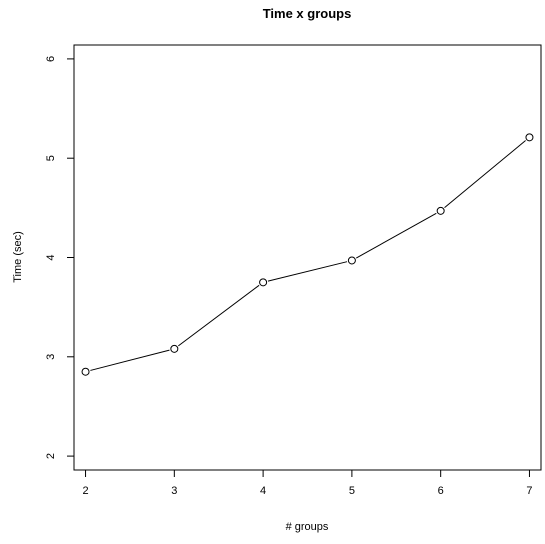 This screenshot has height=544, width=545. I want to click on y-tick-label: 5, so click(51, 158).